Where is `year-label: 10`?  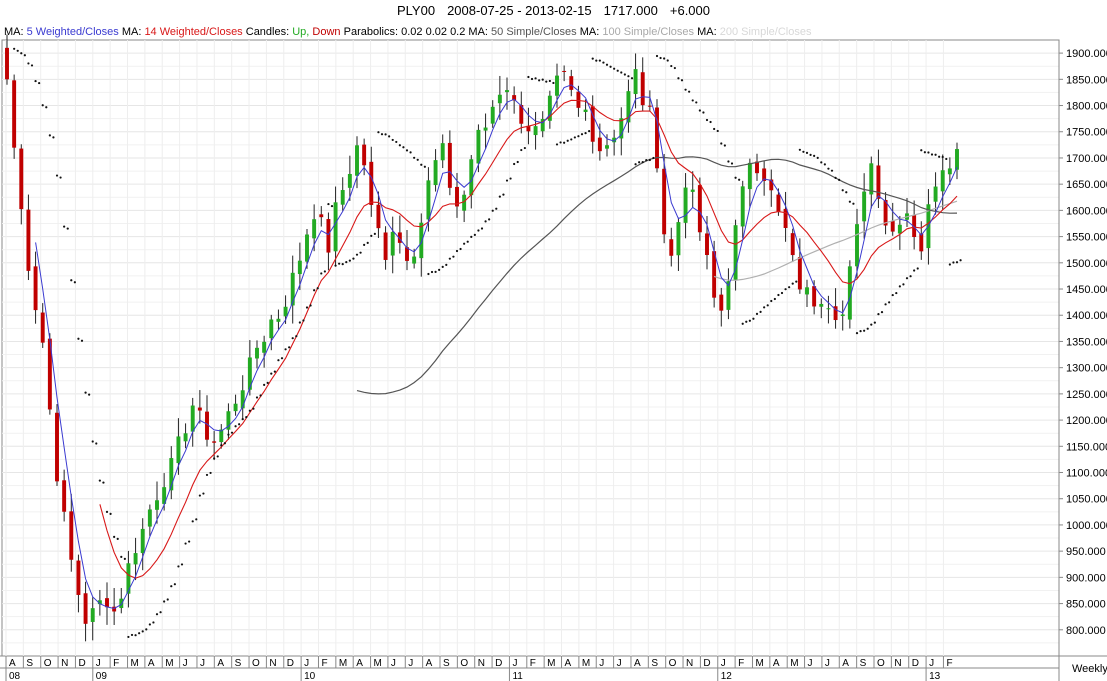 year-label: 10 is located at coordinates (310, 676).